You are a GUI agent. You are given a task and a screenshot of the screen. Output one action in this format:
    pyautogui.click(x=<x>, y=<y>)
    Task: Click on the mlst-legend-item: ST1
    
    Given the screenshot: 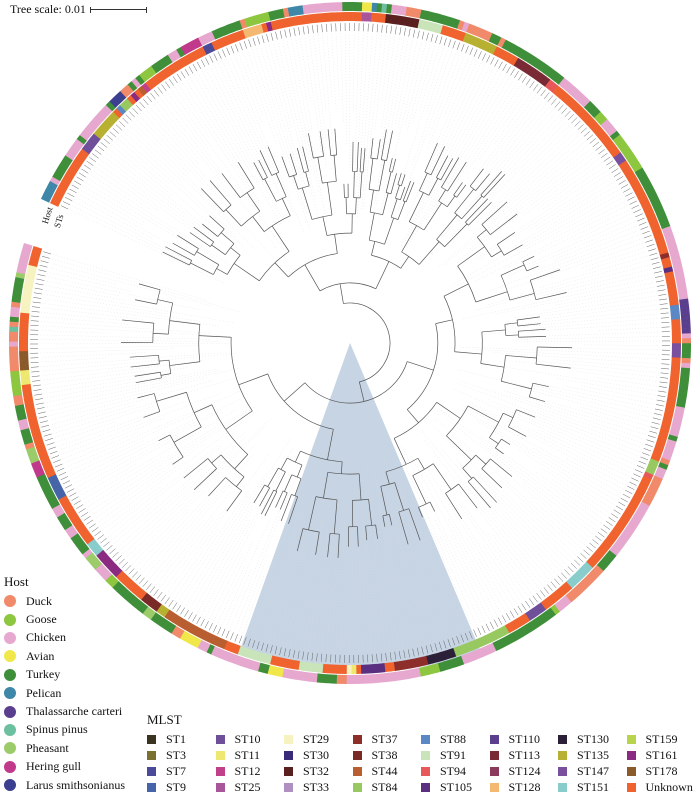 What is the action you would take?
    pyautogui.click(x=181, y=739)
    